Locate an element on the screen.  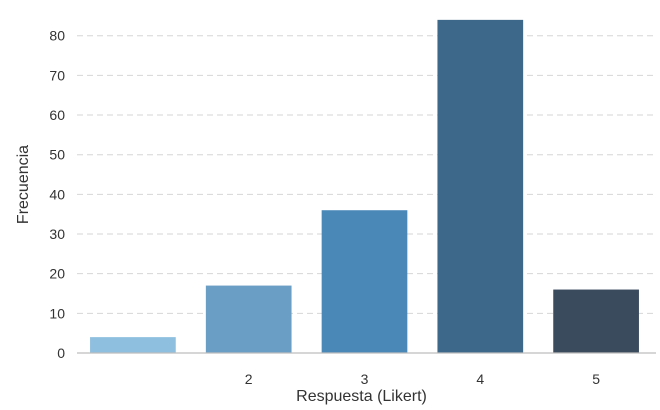
y-tick-label: 70 is located at coordinates (57, 75).